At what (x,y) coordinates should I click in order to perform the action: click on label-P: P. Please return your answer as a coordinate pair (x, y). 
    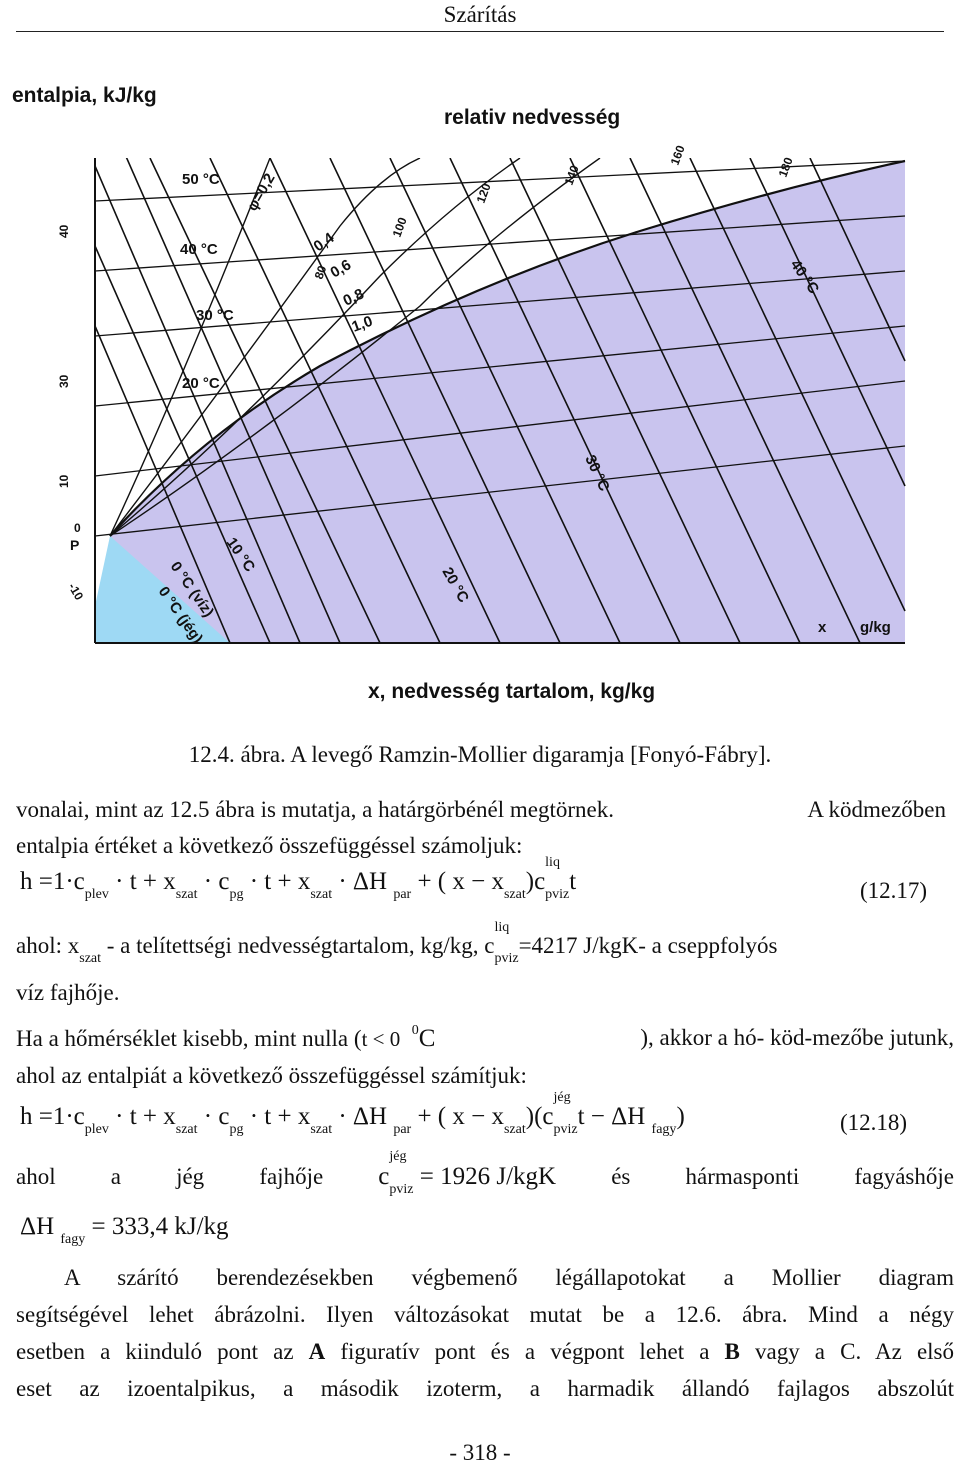
    Looking at the image, I should click on (74, 545).